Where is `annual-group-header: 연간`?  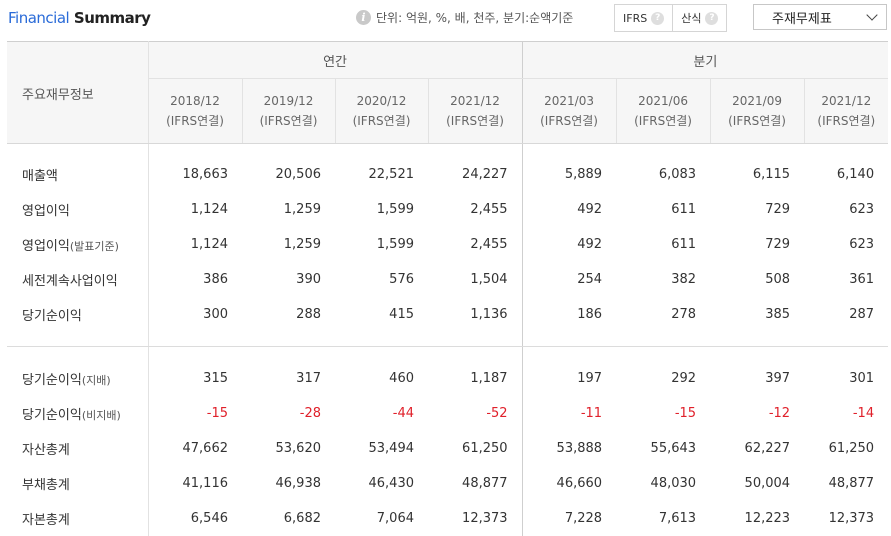 annual-group-header: 연간 is located at coordinates (335, 60).